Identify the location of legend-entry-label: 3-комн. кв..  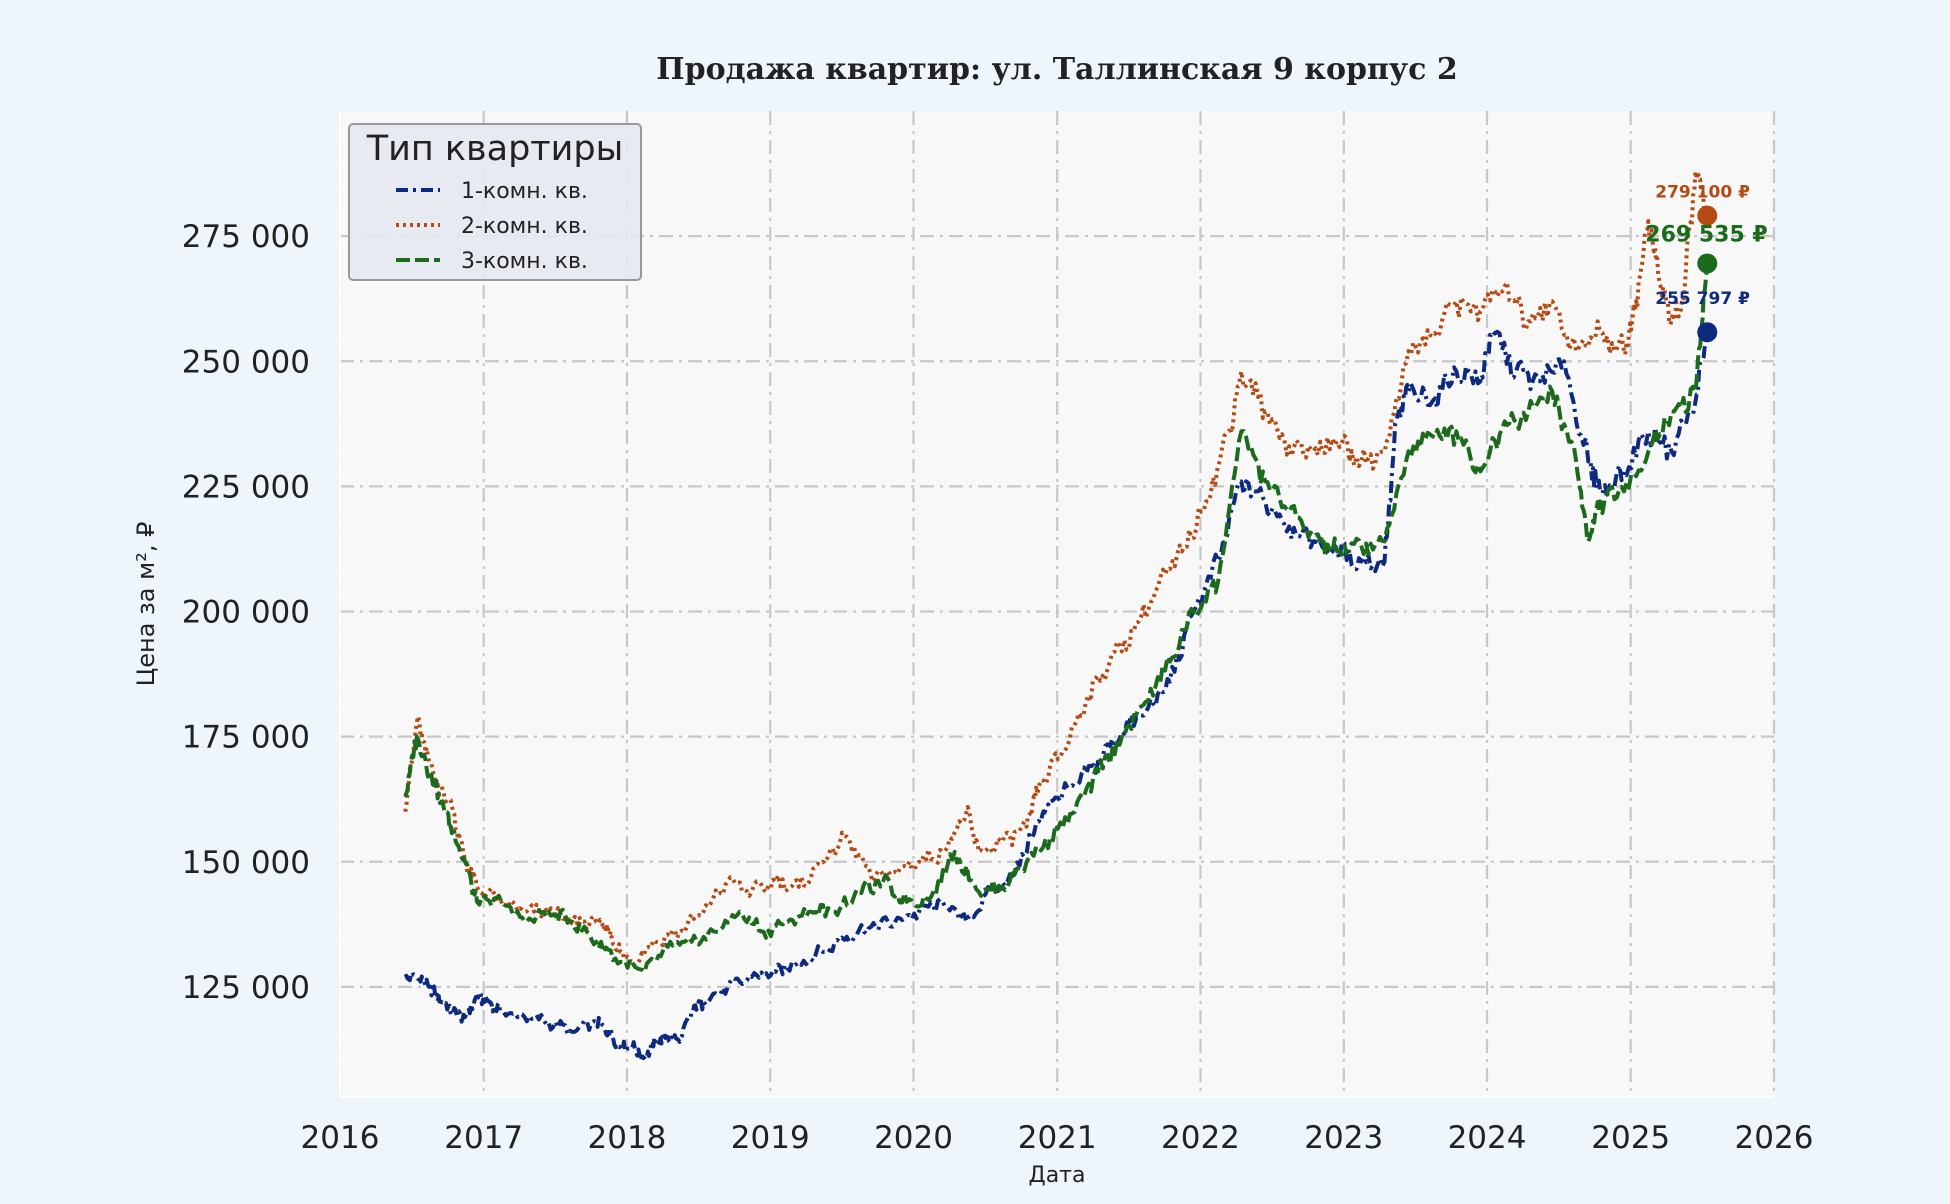
(524, 261).